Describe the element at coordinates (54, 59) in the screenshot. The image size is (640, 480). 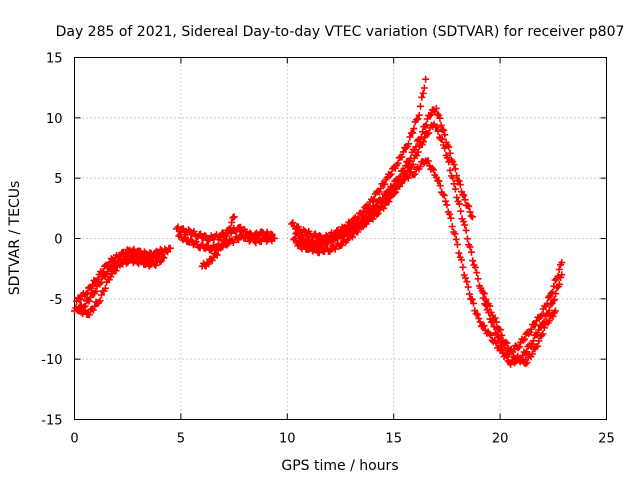
I see `y-tick-label: 15` at that location.